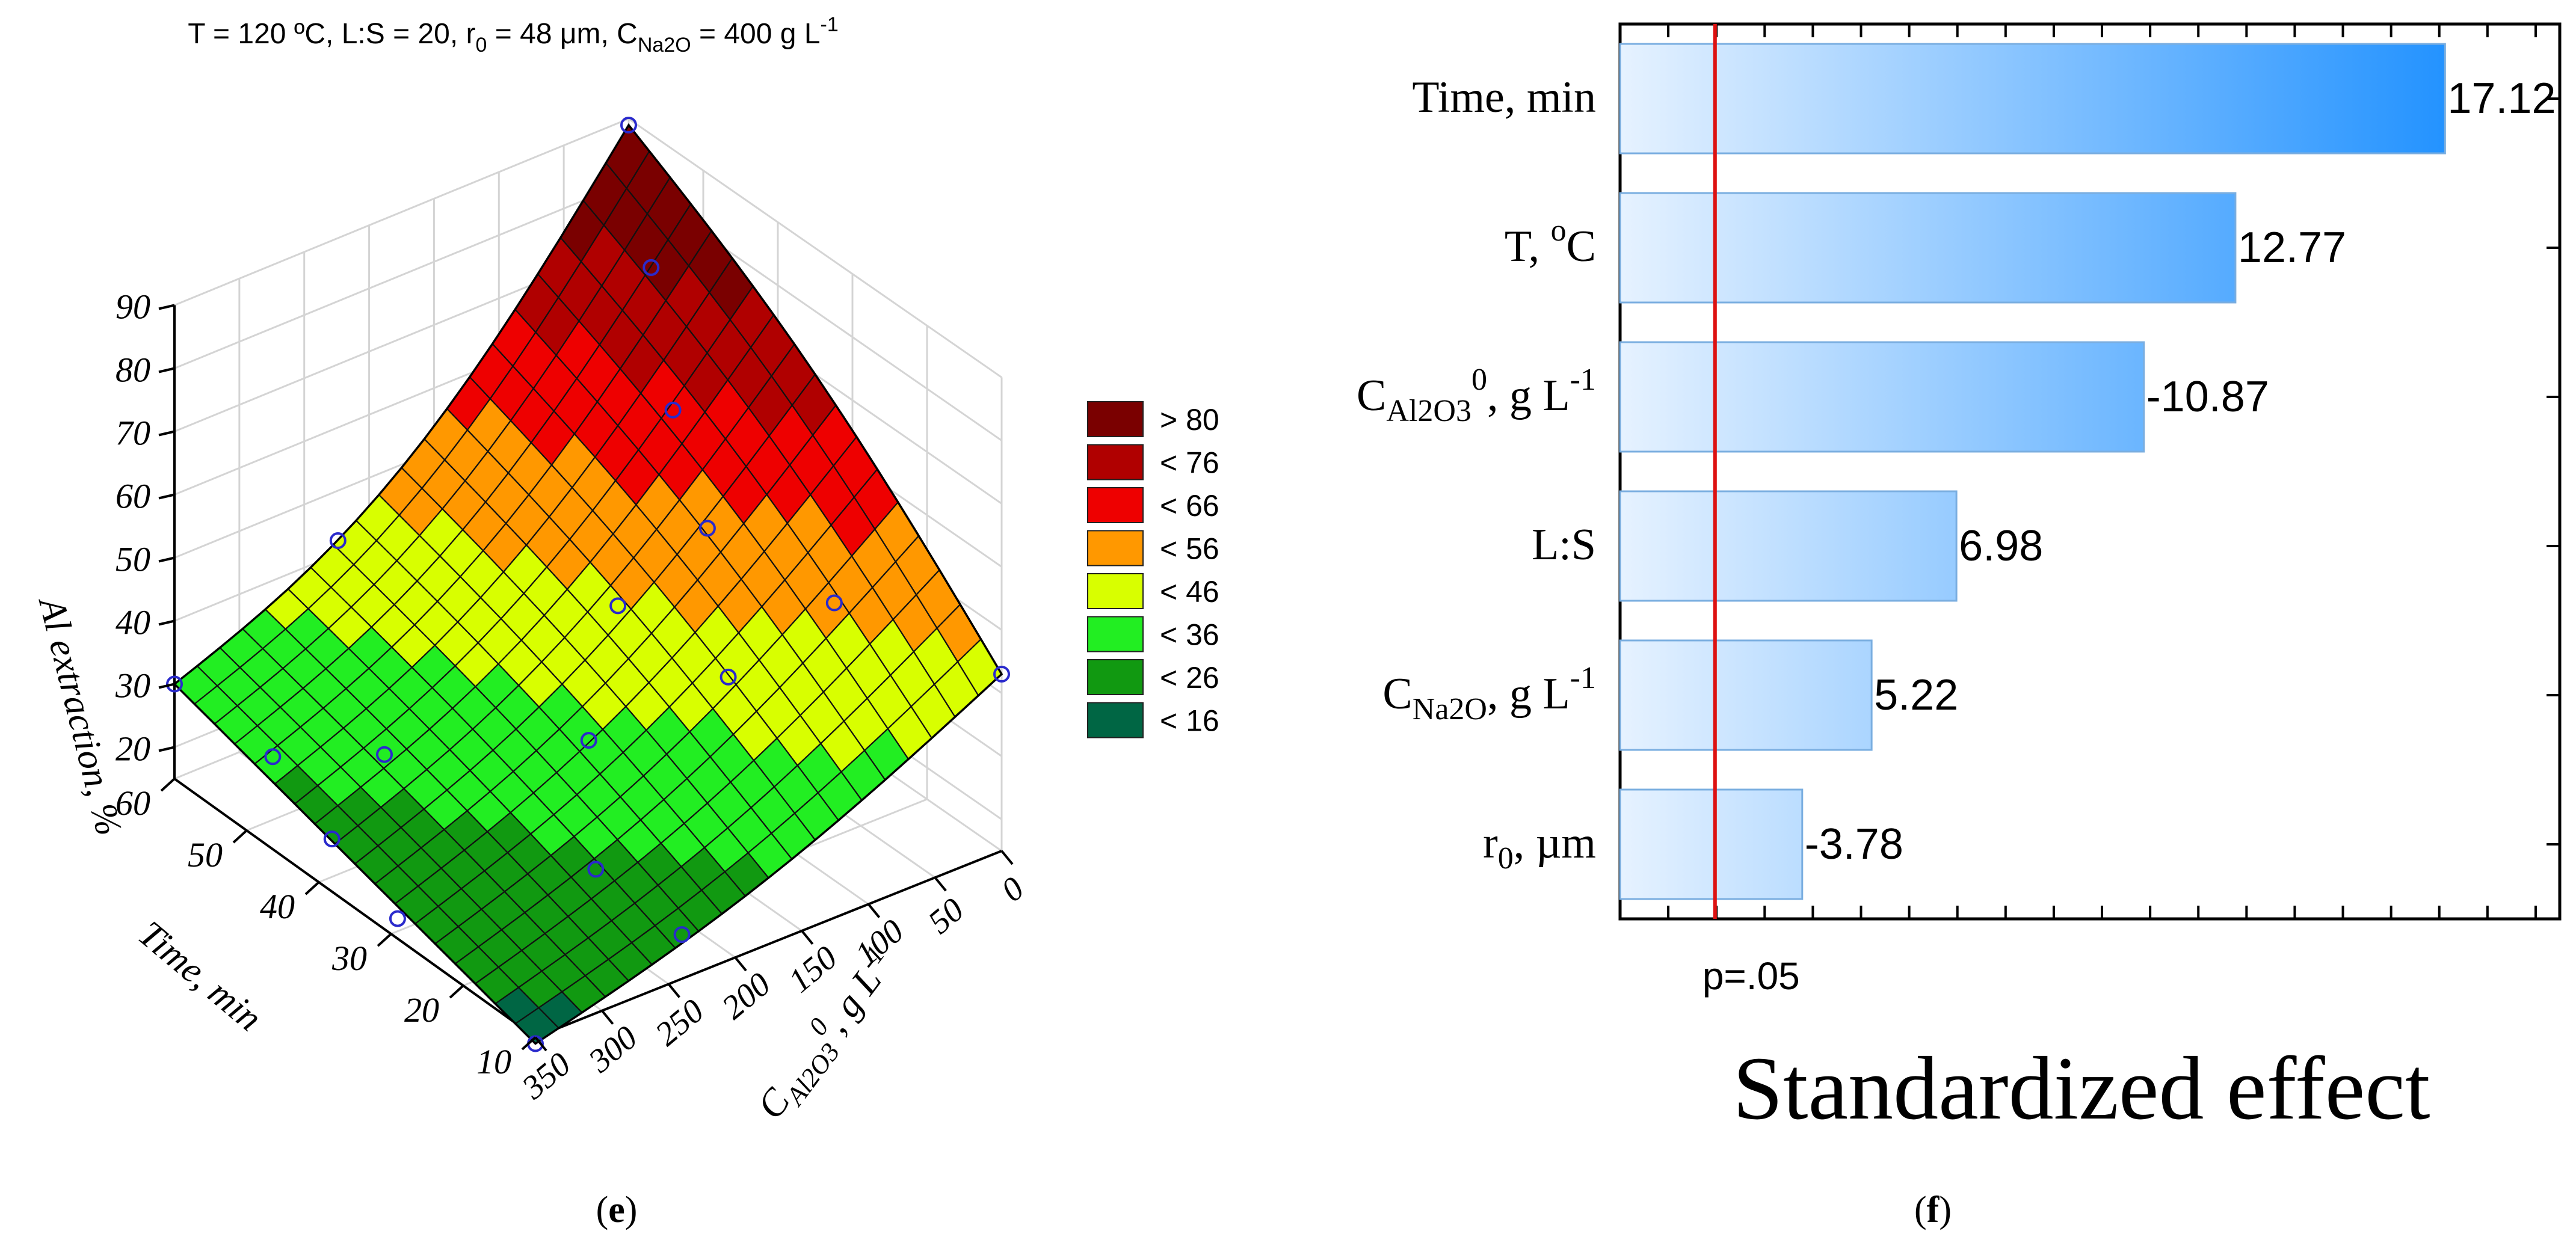 Image resolution: width=2576 pixels, height=1240 pixels. I want to click on conc-tick-label: 0, so click(1012, 889).